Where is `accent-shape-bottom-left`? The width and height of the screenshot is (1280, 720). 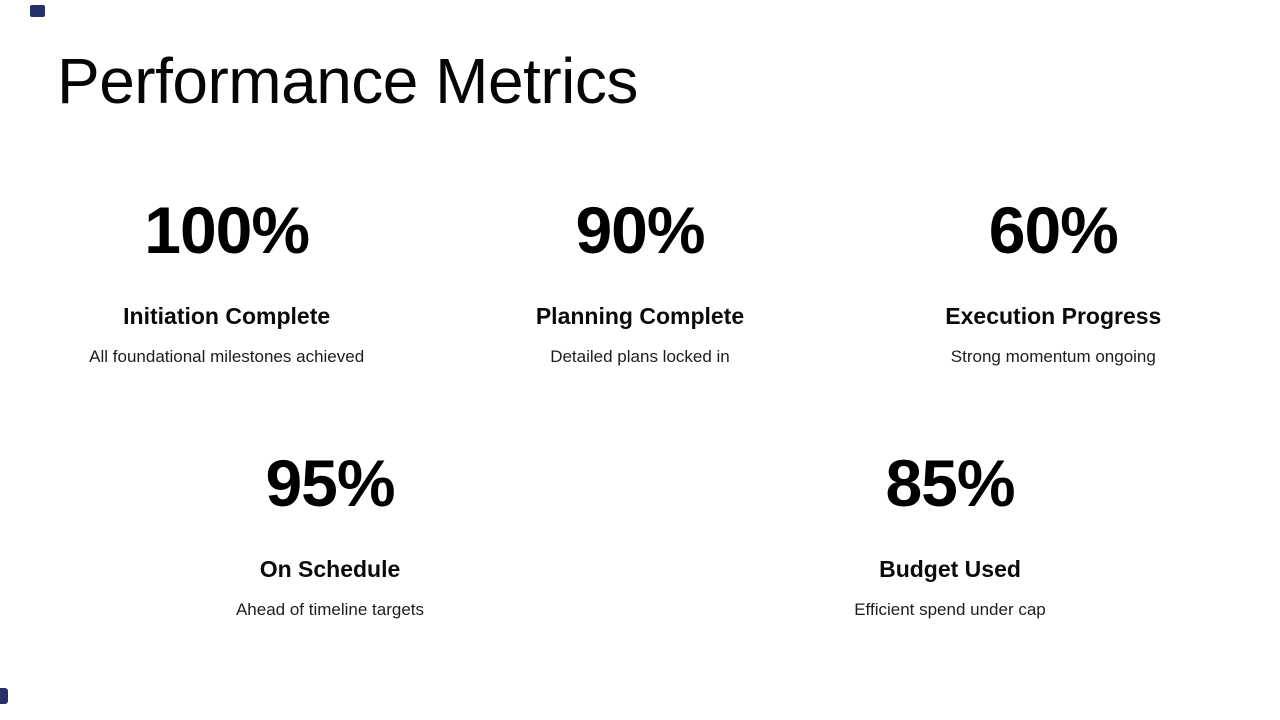
accent-shape-bottom-left is located at coordinates (4, 696).